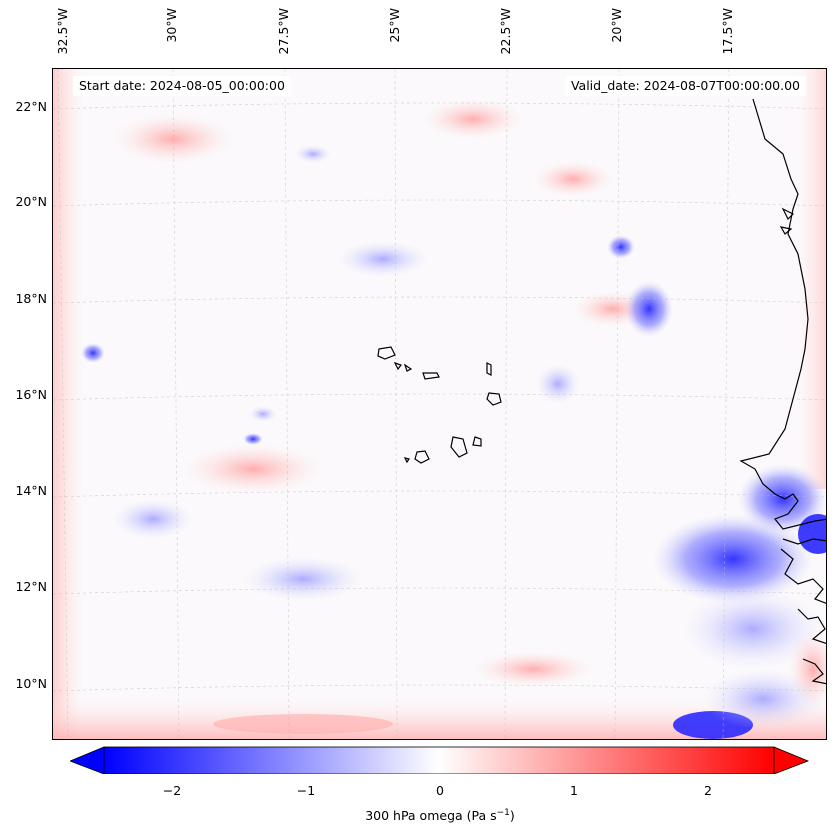 The width and height of the screenshot is (837, 839). What do you see at coordinates (172, 790) in the screenshot?
I see `colorbar-tick-minus2: −2` at bounding box center [172, 790].